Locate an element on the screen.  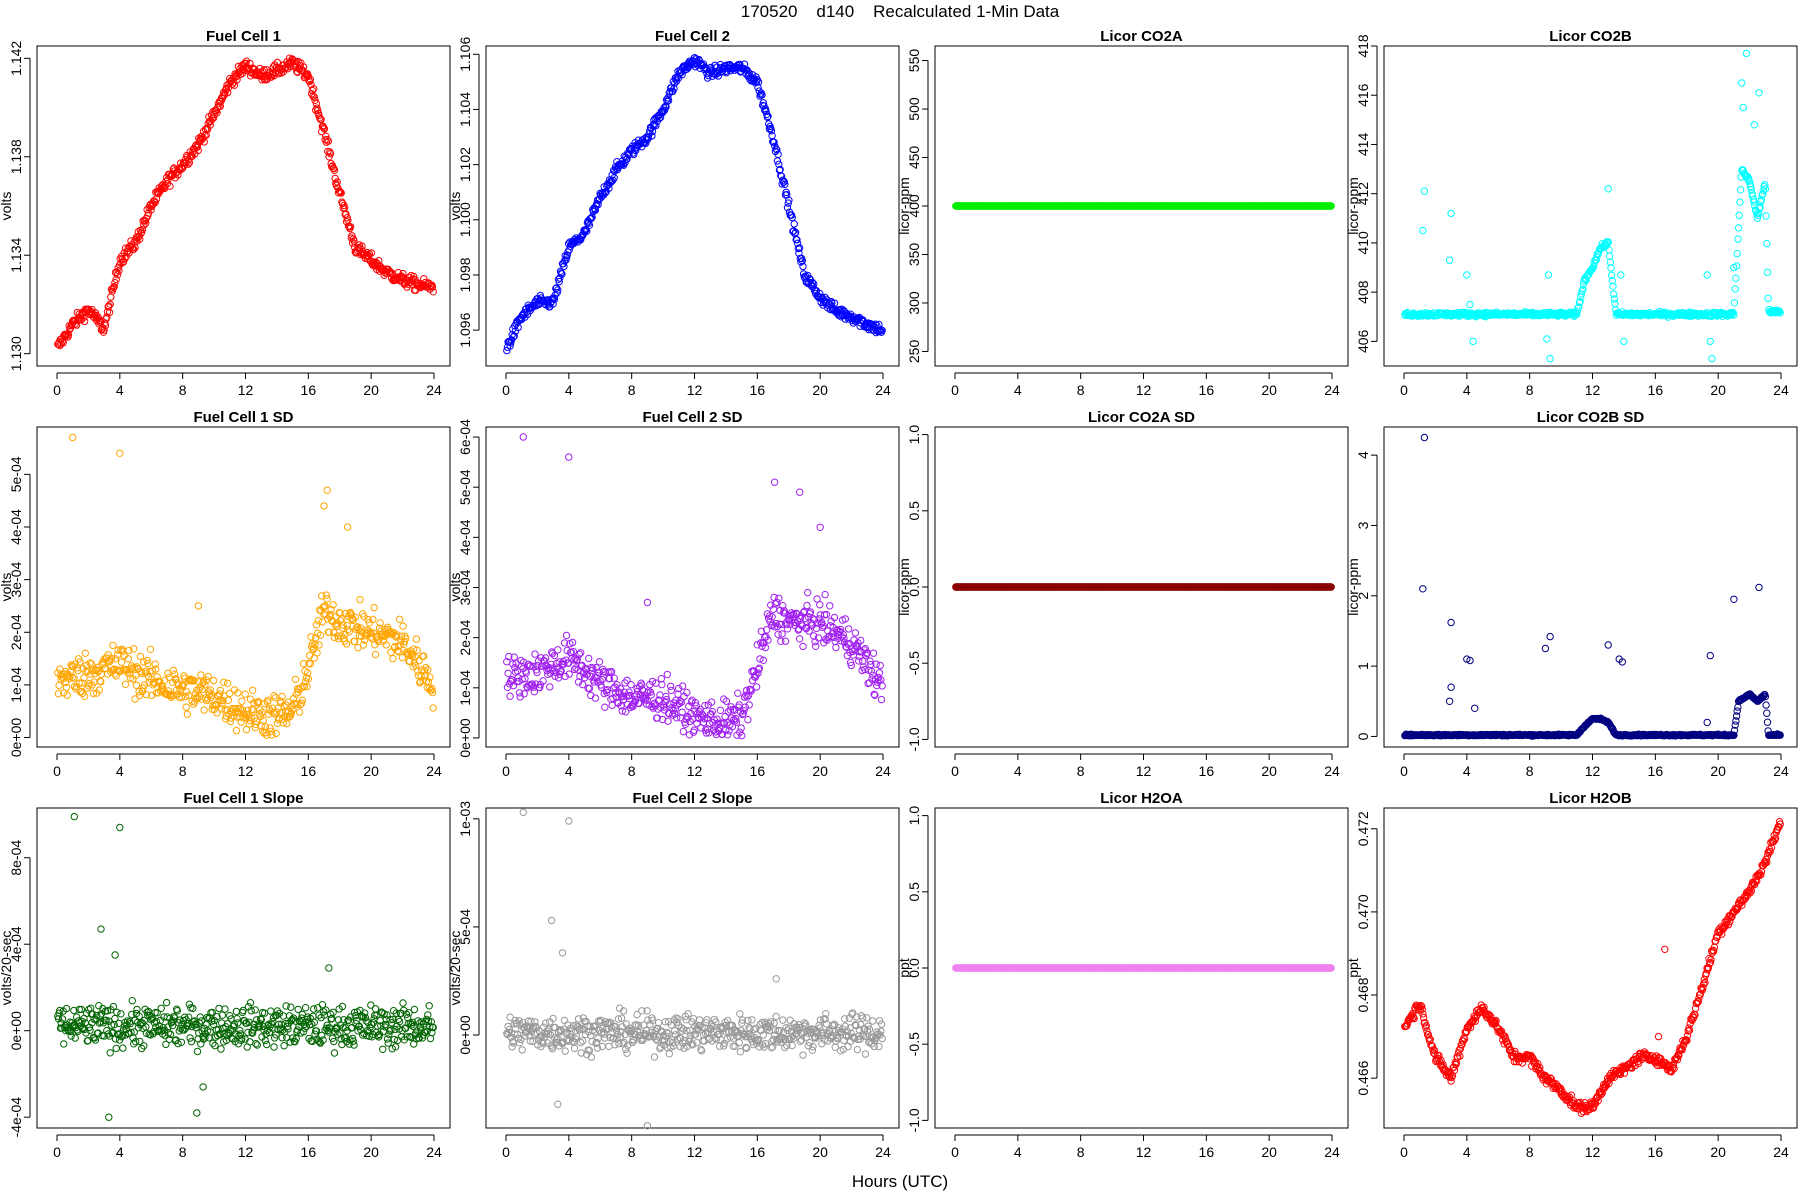
y-axis-label: volts is located at coordinates (455, 206).